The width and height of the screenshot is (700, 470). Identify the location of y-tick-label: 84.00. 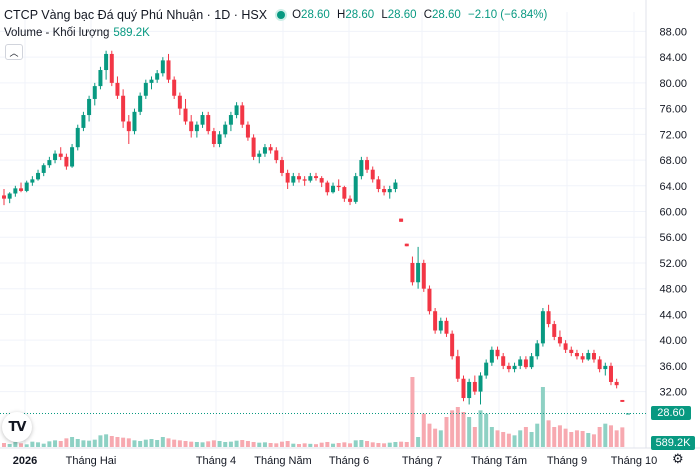
(673, 58).